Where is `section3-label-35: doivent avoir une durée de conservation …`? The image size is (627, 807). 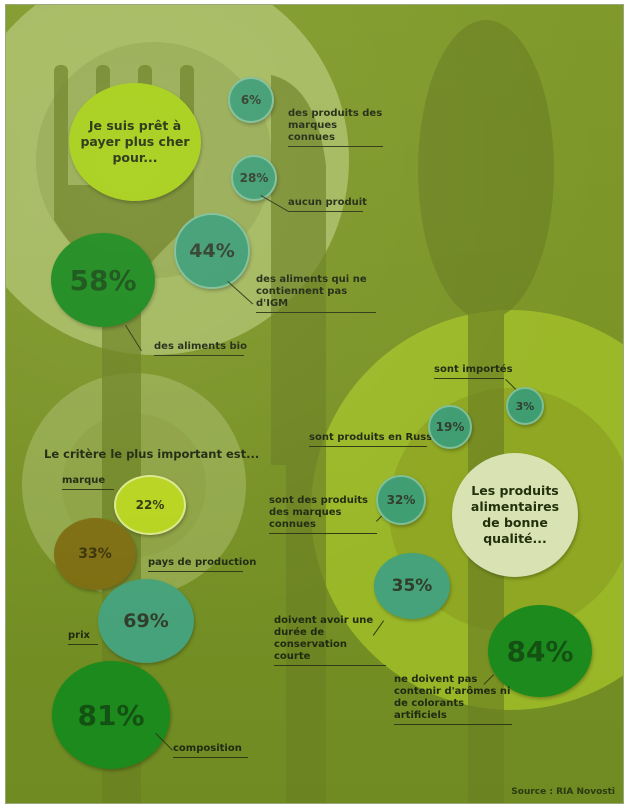 section3-label-35: doivent avoir une durée de conservation … is located at coordinates (330, 640).